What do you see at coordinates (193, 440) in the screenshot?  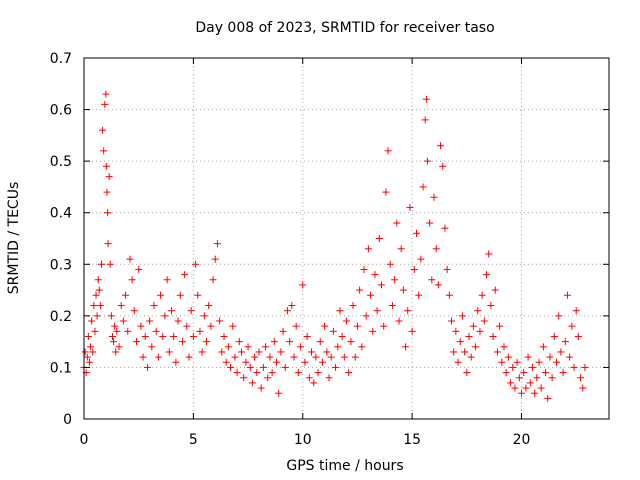 I see `x-tick-label: 5` at bounding box center [193, 440].